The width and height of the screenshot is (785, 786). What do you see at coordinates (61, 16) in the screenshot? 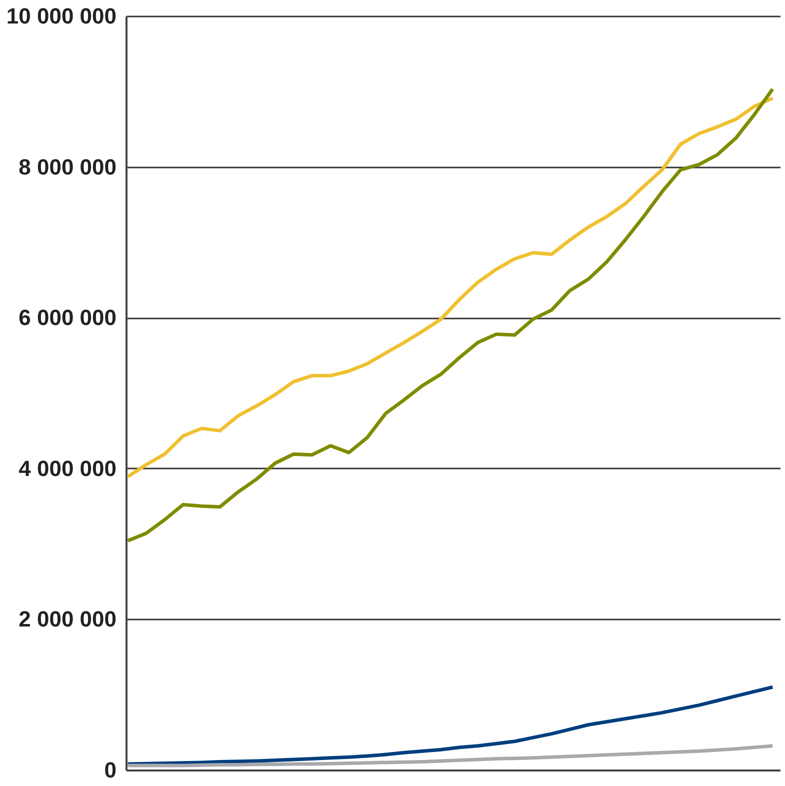
I see `y-tick-label: 10 000 000` at bounding box center [61, 16].